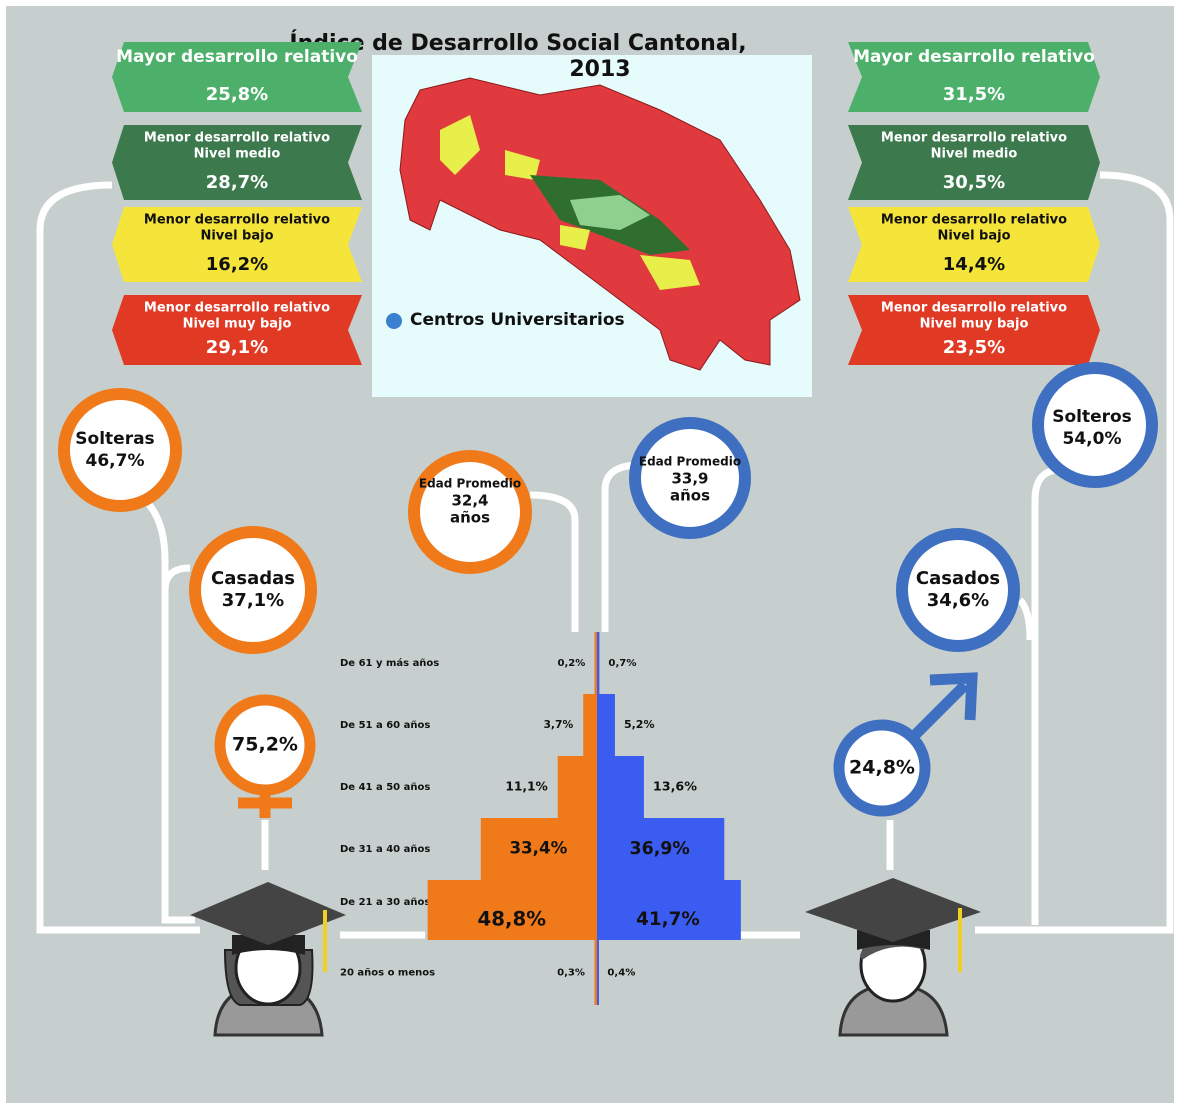  Describe the element at coordinates (974, 264) in the screenshot. I see `level-value: 14,4%` at that location.